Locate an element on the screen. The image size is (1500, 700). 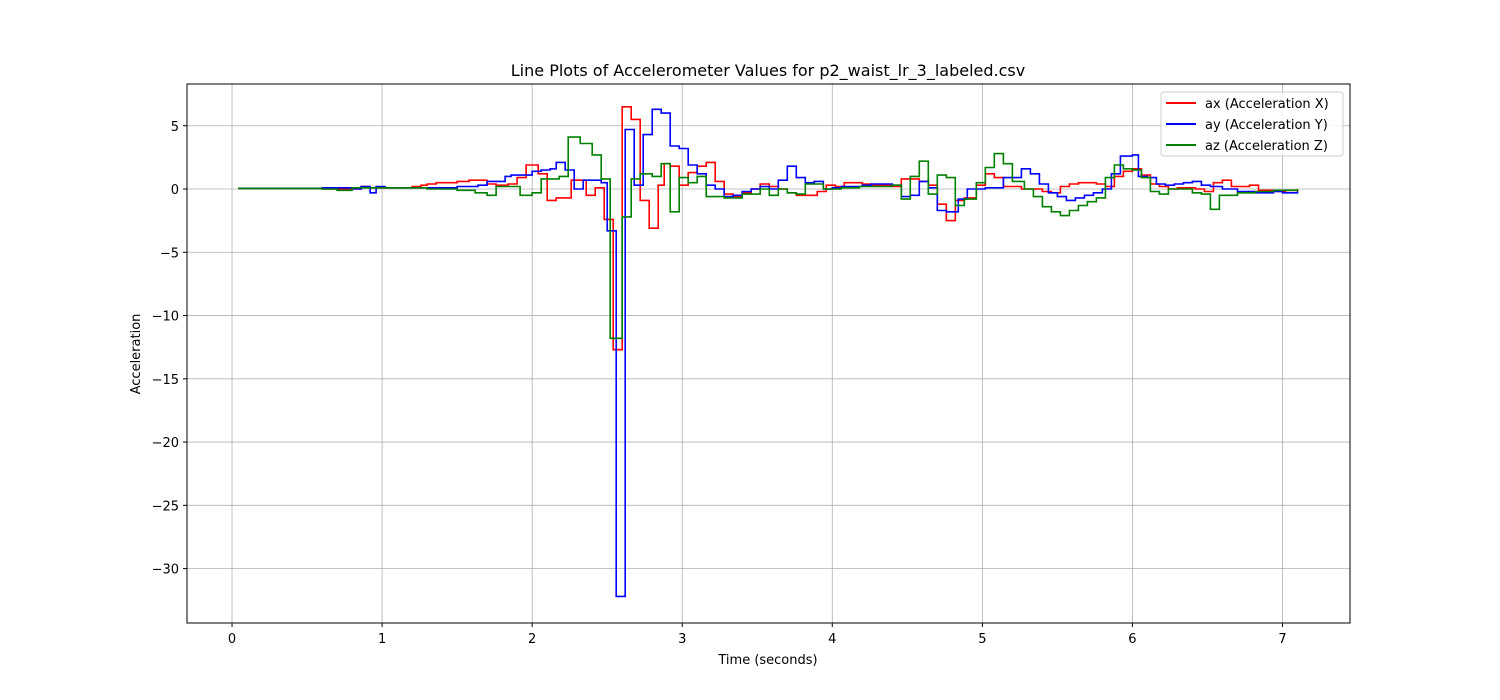
legend-label-1: ax (Acceleration X) is located at coordinates (1267, 104).